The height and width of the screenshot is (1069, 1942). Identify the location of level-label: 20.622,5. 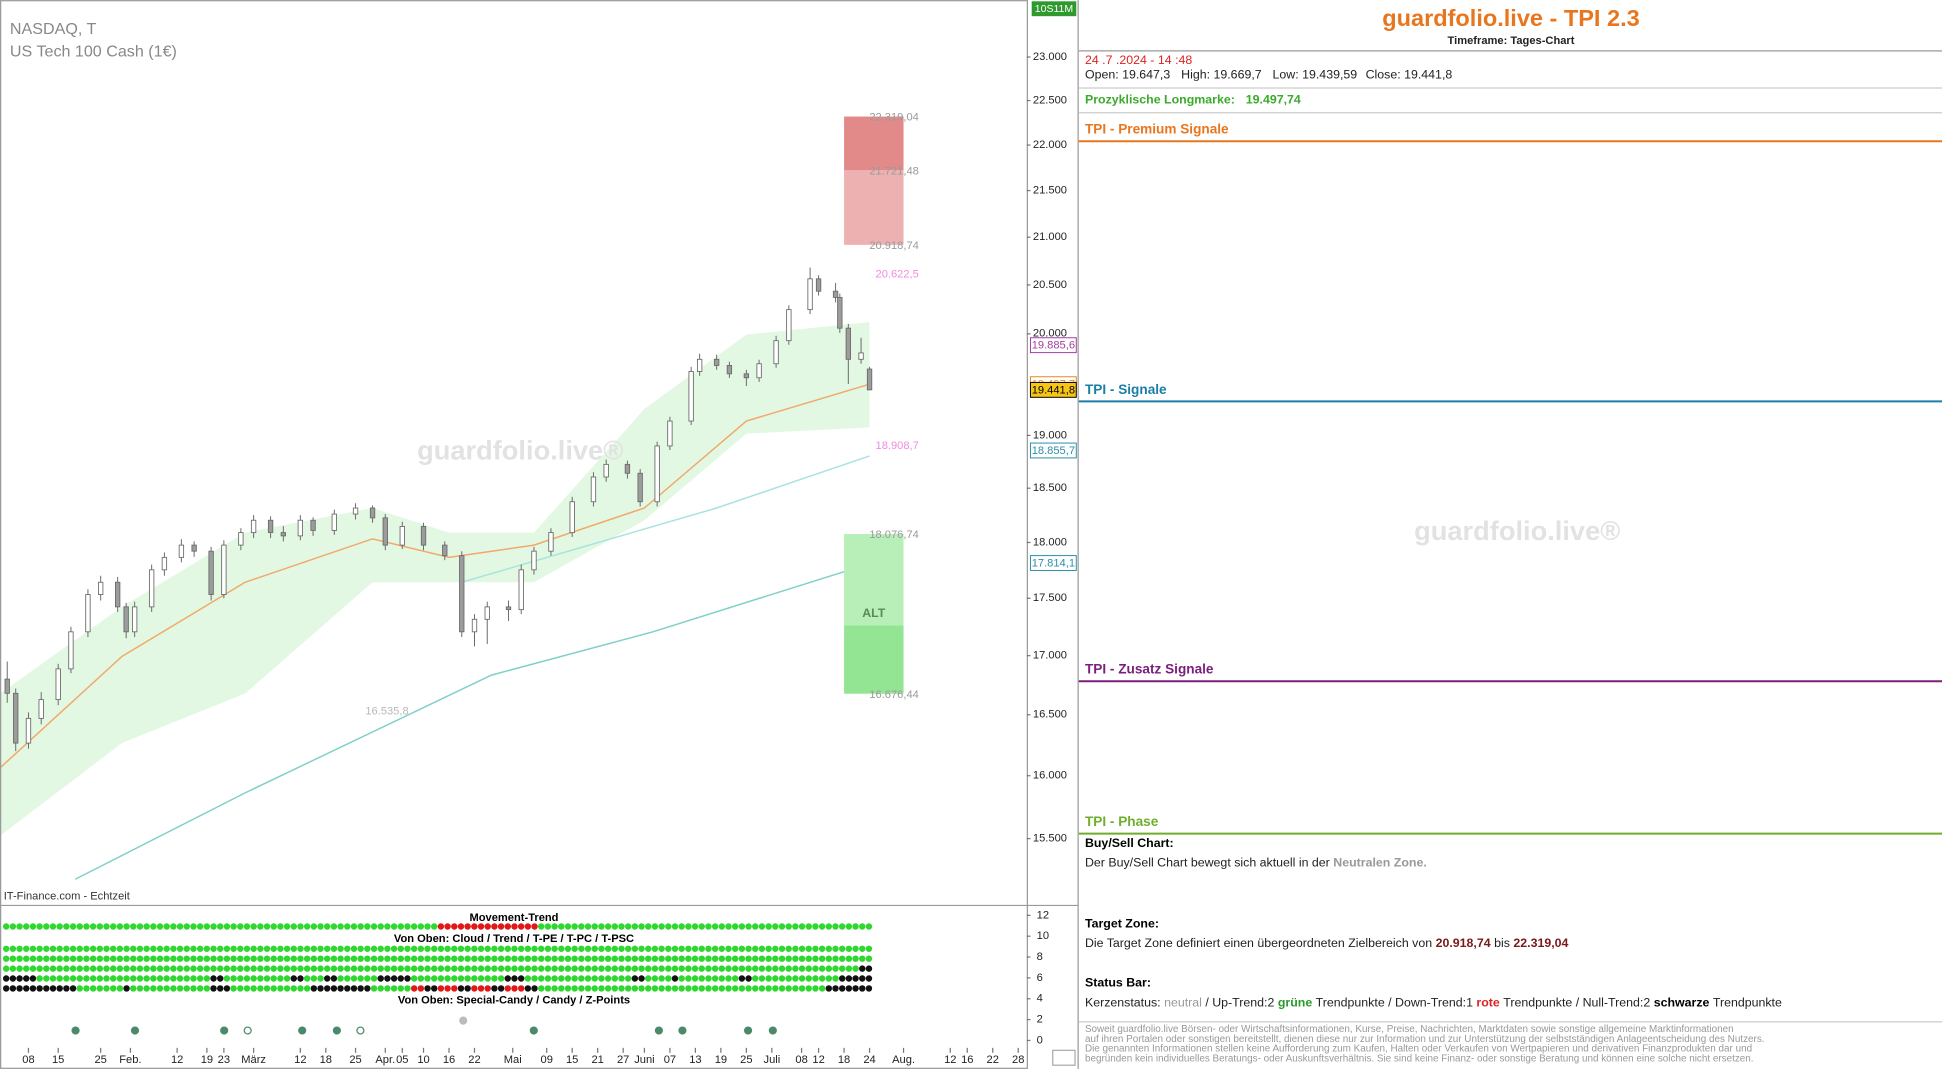
(897, 274).